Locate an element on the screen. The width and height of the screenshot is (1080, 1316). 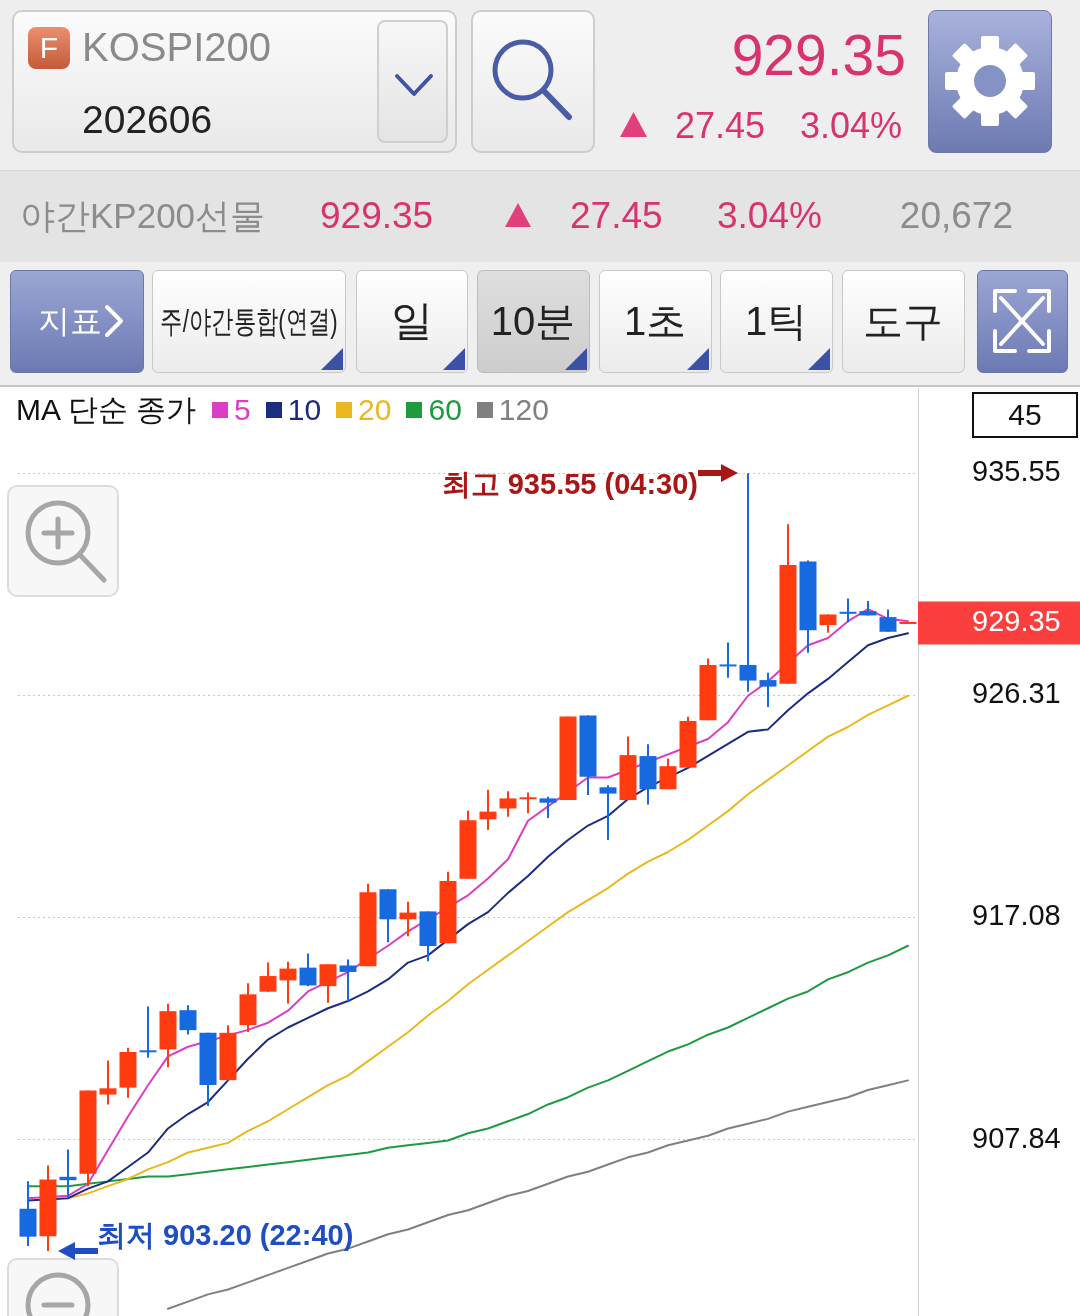
y-tick-label: 926.31 is located at coordinates (1016, 693).